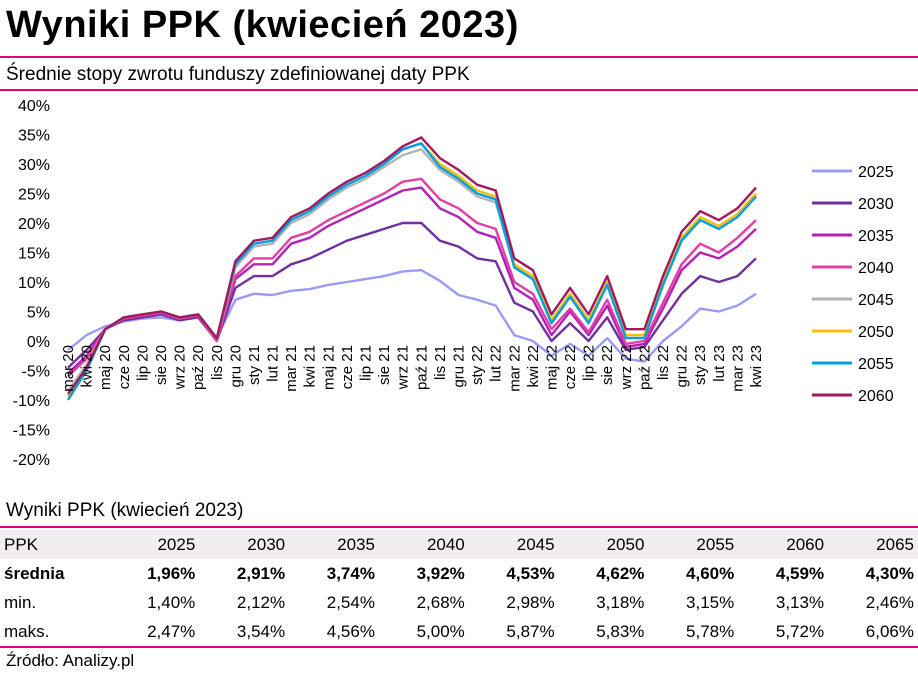 This screenshot has height=673, width=918. Describe the element at coordinates (693, 544) in the screenshot. I see `table-header-cell: 2055` at that location.